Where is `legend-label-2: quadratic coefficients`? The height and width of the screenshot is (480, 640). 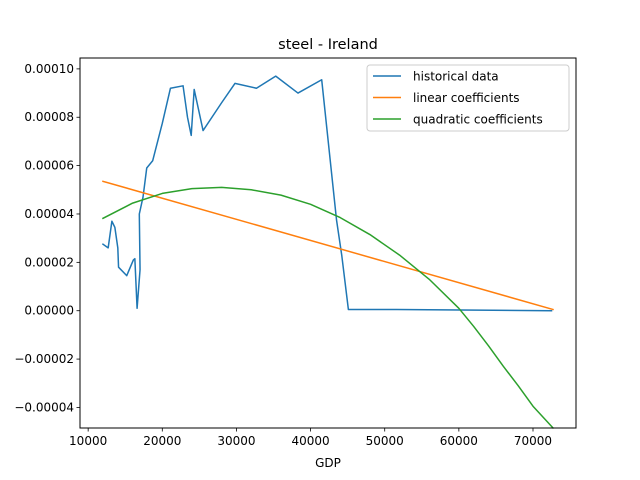
legend-label-2: quadratic coefficients is located at coordinates (478, 120).